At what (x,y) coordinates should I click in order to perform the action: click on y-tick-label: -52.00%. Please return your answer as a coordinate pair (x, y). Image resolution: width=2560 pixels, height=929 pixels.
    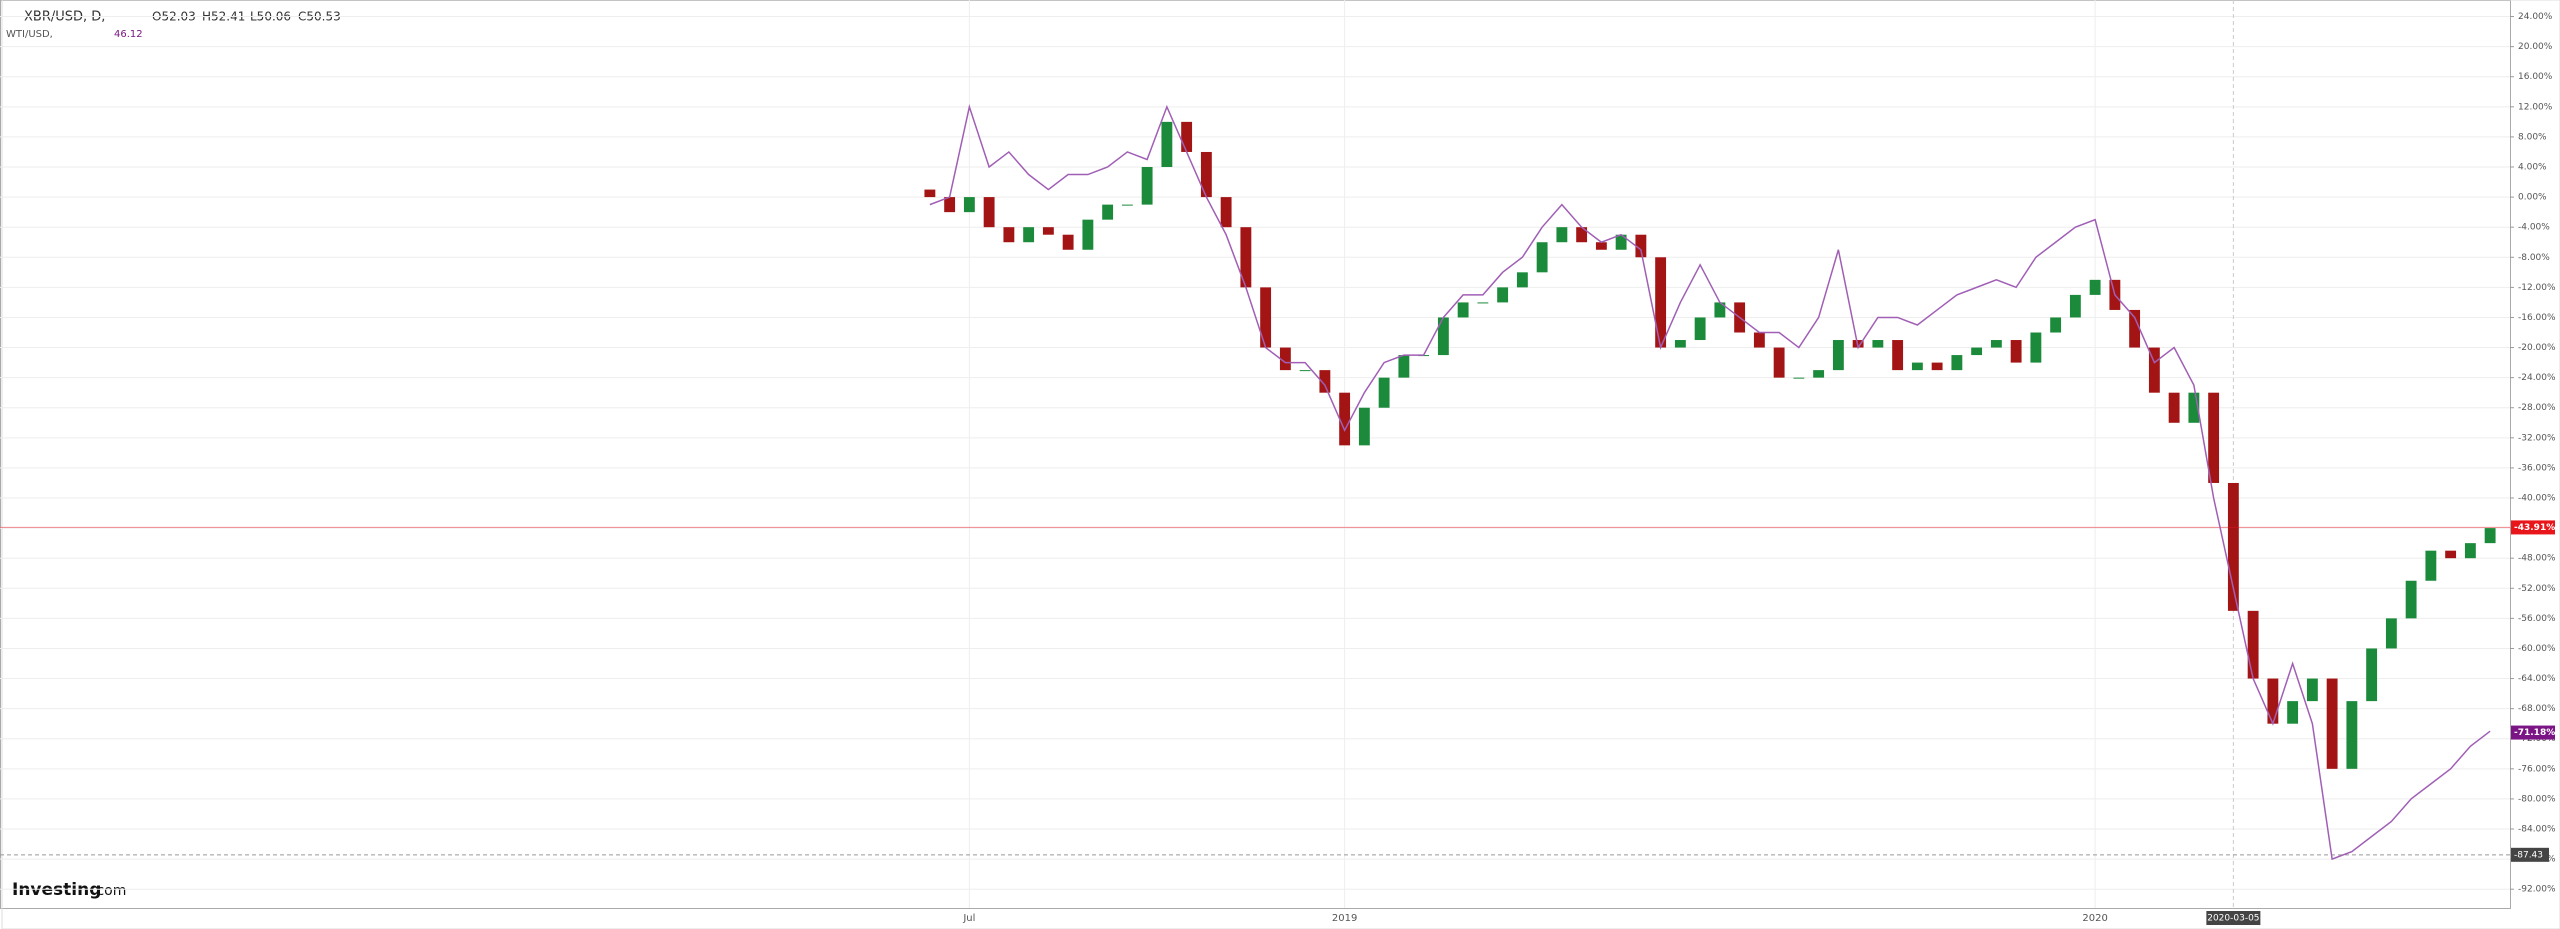
    Looking at the image, I should click on (2537, 589).